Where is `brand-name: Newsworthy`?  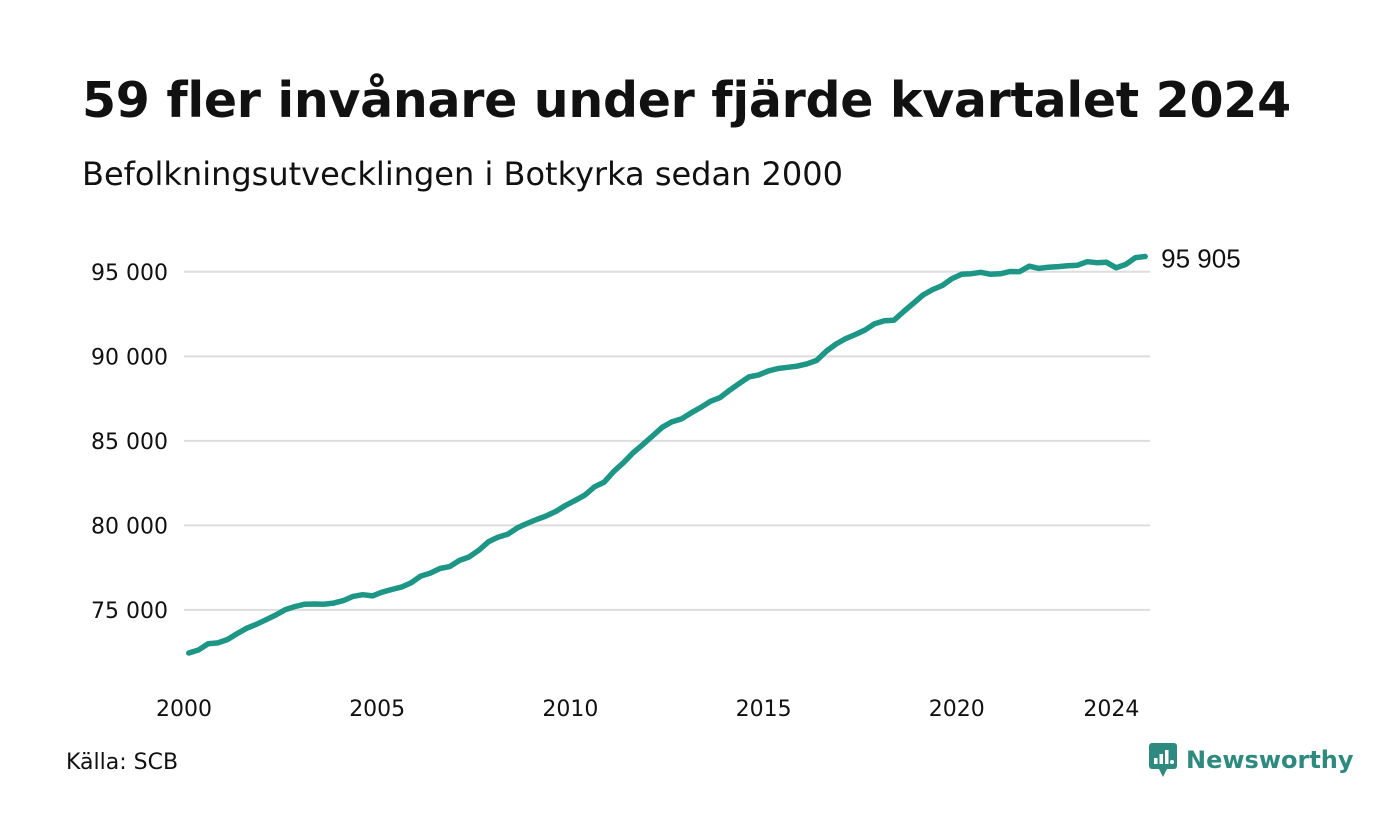 brand-name: Newsworthy is located at coordinates (1270, 760).